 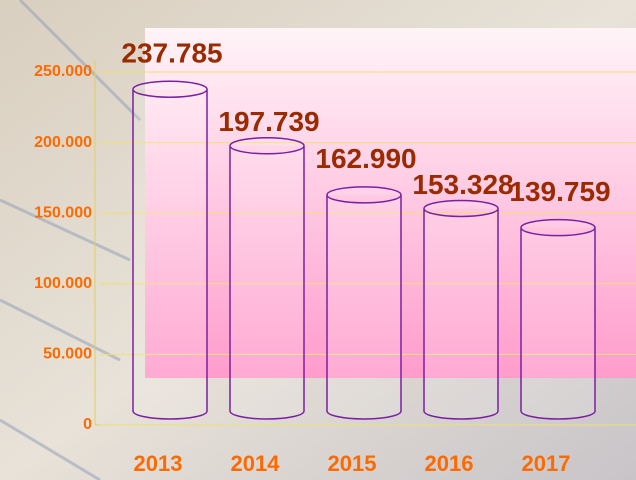 What do you see at coordinates (462, 184) in the screenshot?
I see `value-label: 153.328` at bounding box center [462, 184].